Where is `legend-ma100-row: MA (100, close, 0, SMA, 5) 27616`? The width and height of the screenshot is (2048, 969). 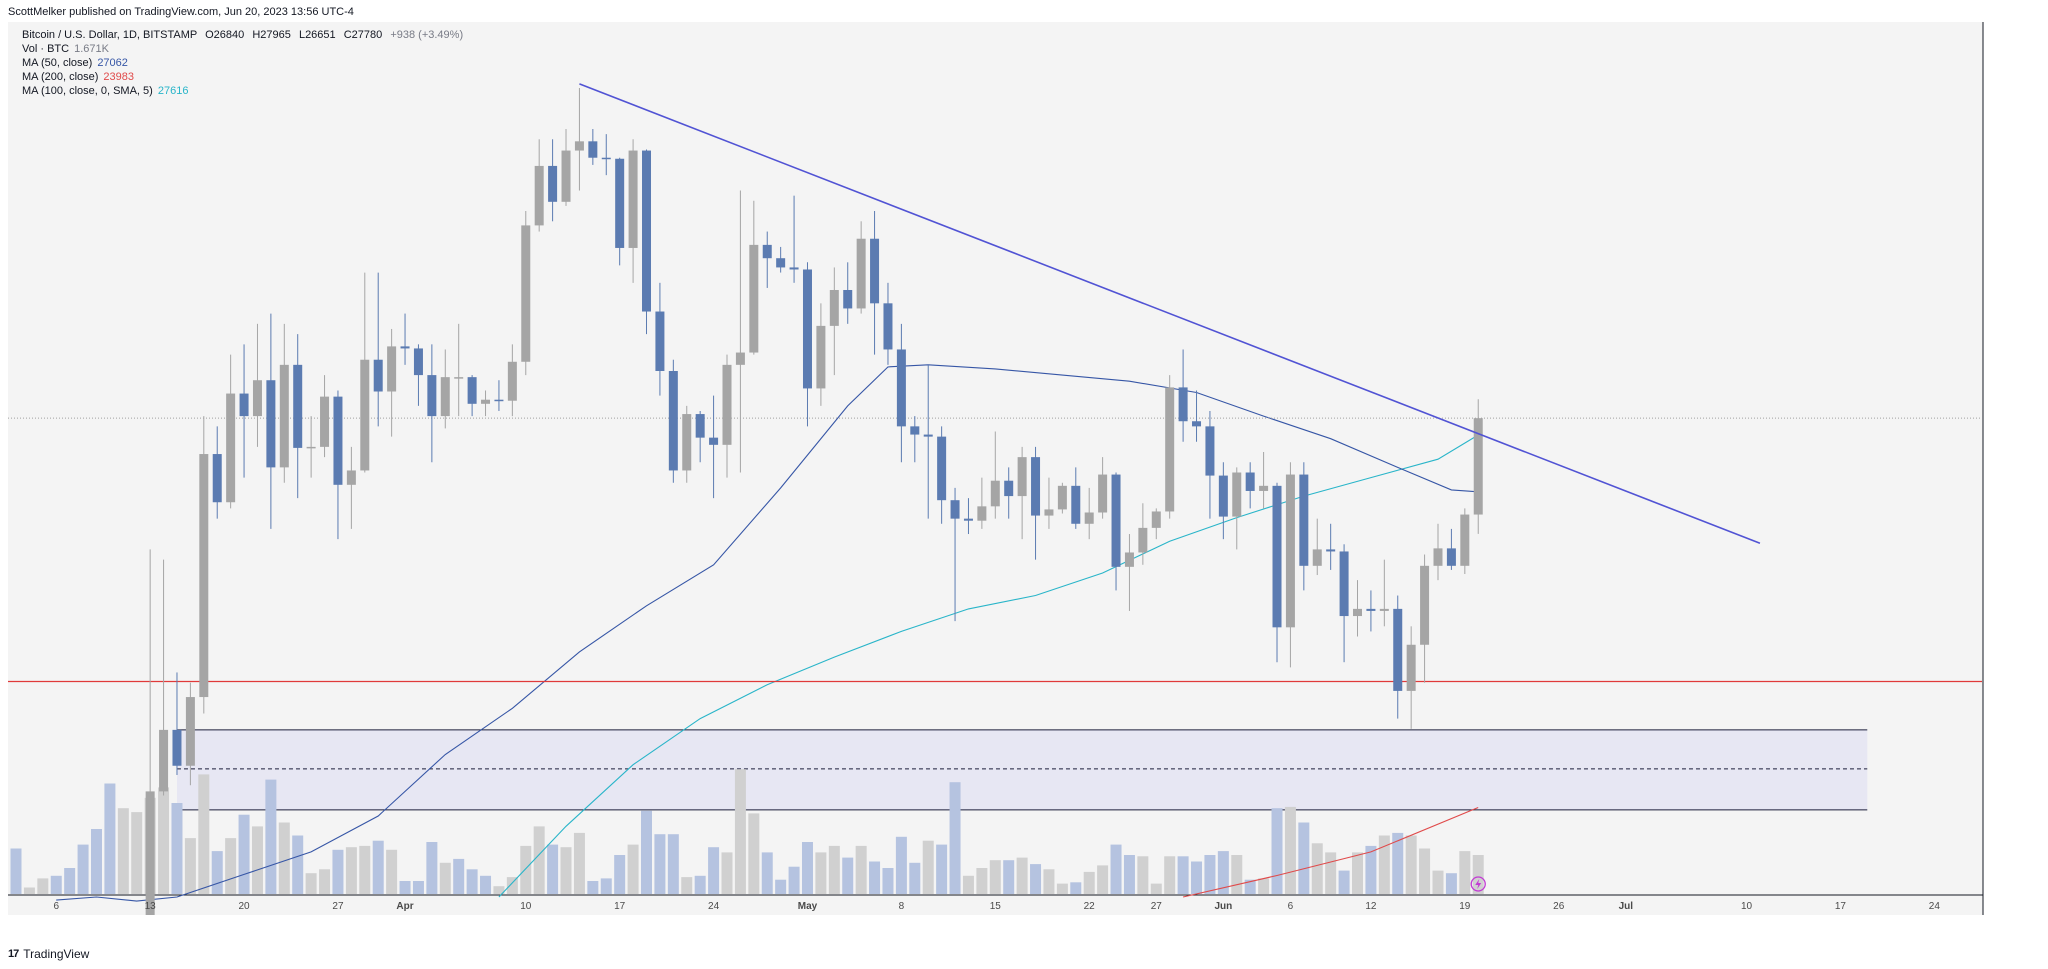
legend-ma100-row: MA (100, close, 0, SMA, 5) 27616 is located at coordinates (105, 91).